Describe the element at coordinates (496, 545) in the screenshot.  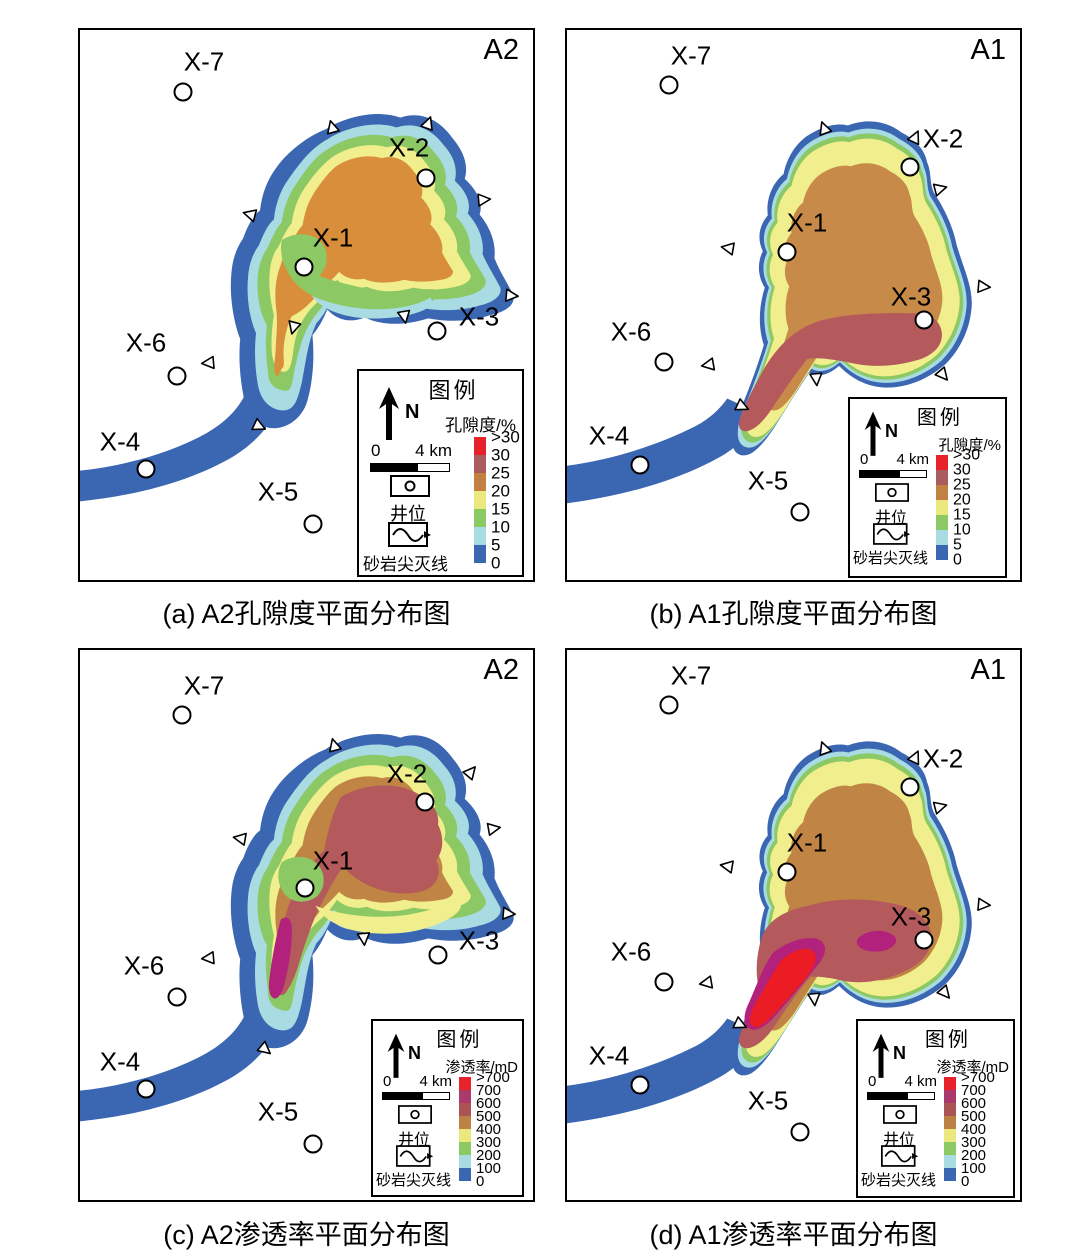
I see `colorbar-tick: 5` at that location.